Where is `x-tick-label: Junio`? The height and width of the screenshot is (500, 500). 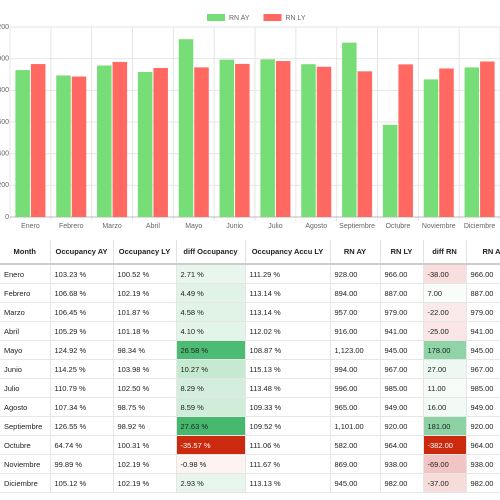
x-tick-label: Junio is located at coordinates (234, 226).